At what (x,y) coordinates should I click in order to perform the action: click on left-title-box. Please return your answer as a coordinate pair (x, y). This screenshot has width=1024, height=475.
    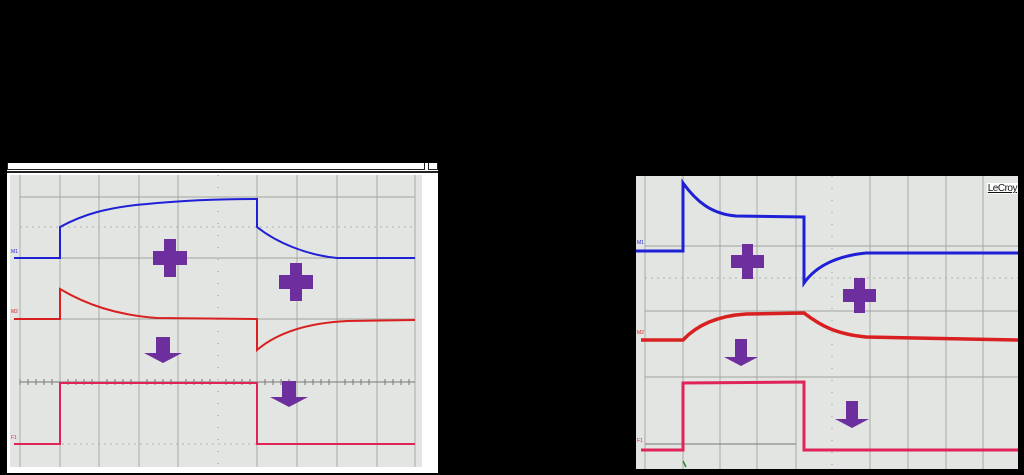
    Looking at the image, I should click on (433, 166).